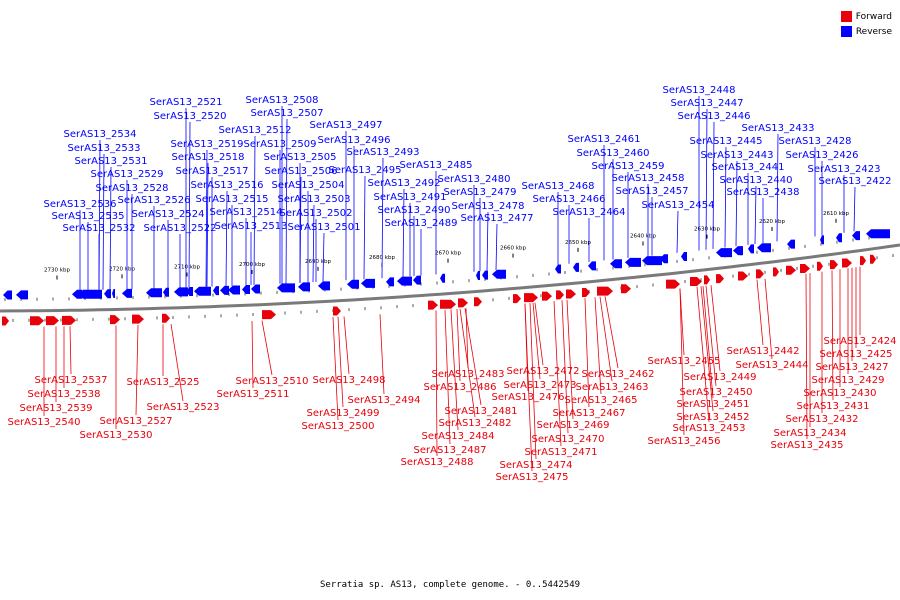 The width and height of the screenshot is (900, 600). What do you see at coordinates (618, 374) in the screenshot?
I see `forward-gene-label: SerAS13_2462` at bounding box center [618, 374].